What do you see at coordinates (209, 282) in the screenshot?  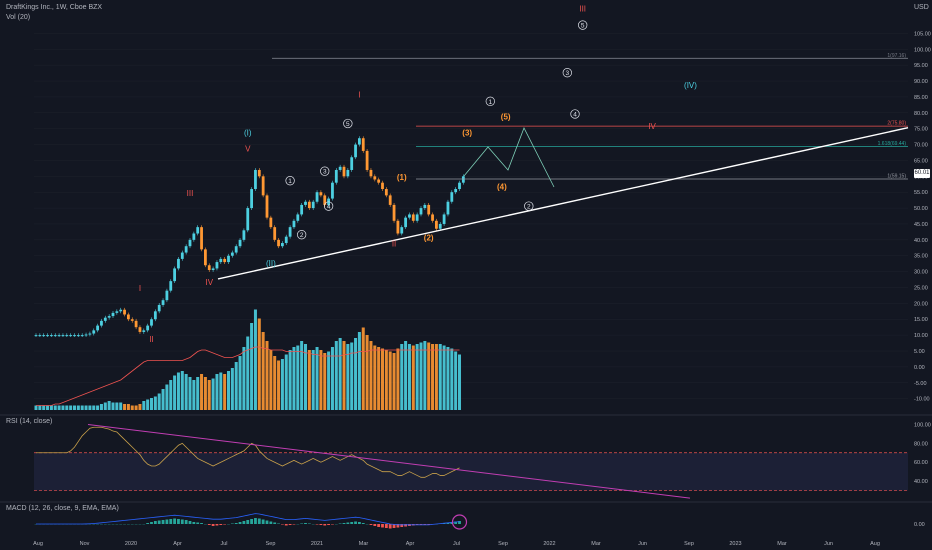 I see `wave-label: IV` at bounding box center [209, 282].